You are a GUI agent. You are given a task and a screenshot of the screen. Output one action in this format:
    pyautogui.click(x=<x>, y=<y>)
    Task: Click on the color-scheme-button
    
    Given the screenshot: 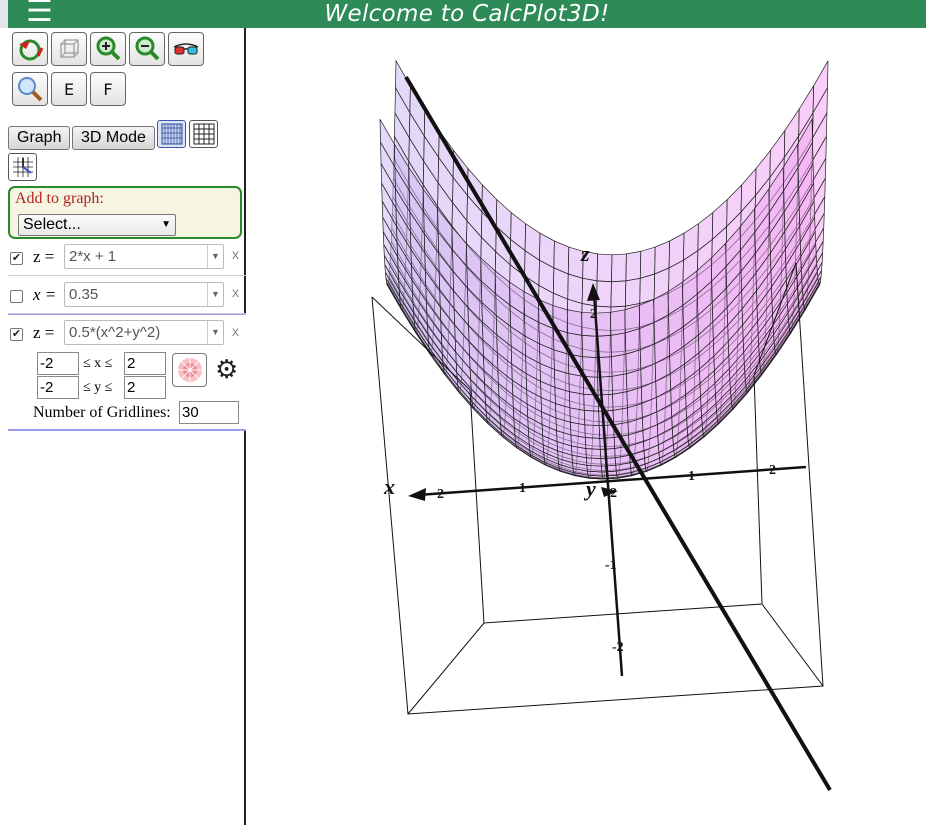 What is the action you would take?
    pyautogui.click(x=189, y=370)
    